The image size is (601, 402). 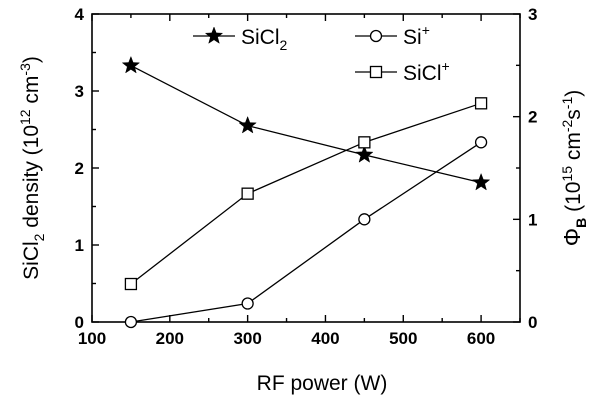 I want to click on x-tick-label: 300, so click(x=247, y=338).